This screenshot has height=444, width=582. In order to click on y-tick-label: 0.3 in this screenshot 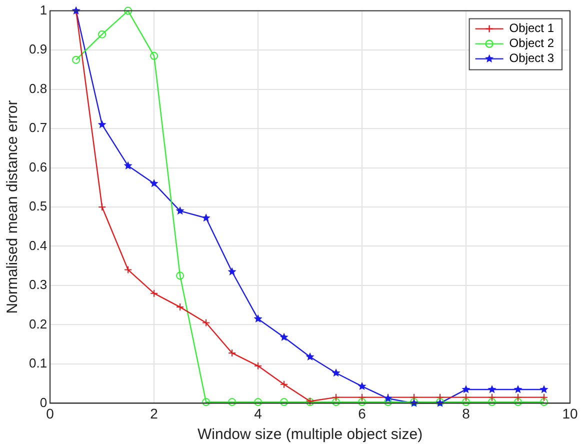, I will do `click(38, 284)`.